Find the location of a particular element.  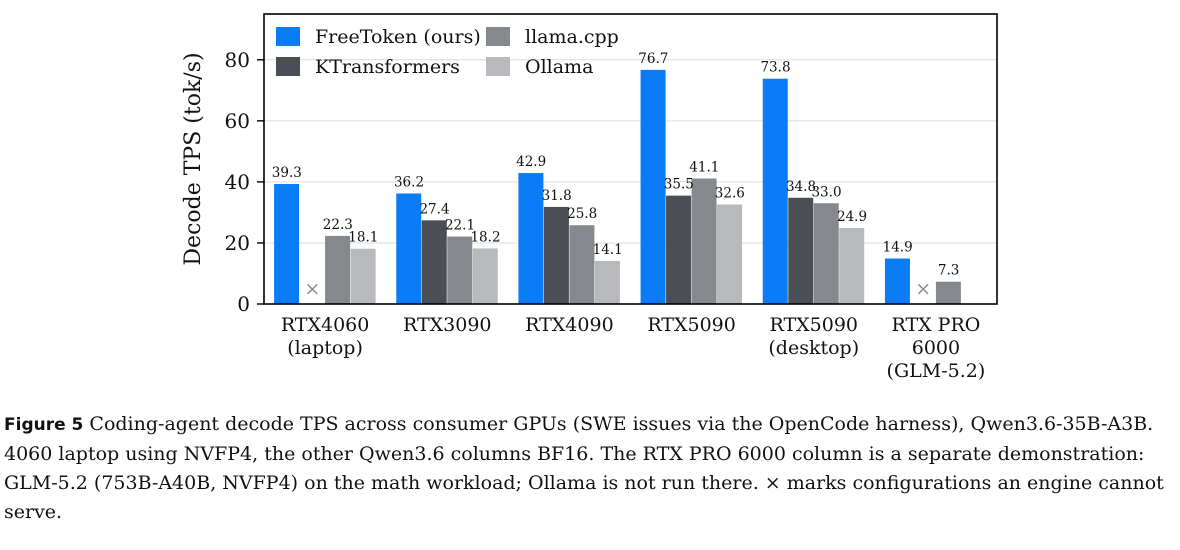

y-tick-label-80: 80 is located at coordinates (237, 60).